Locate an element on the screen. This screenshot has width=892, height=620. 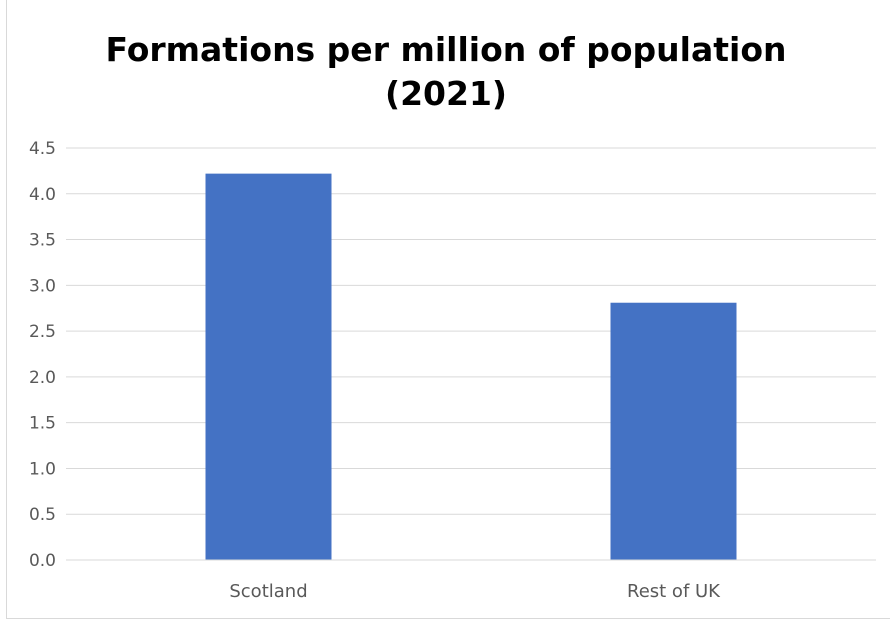
y-tick-label: 4.5 is located at coordinates (42, 149).